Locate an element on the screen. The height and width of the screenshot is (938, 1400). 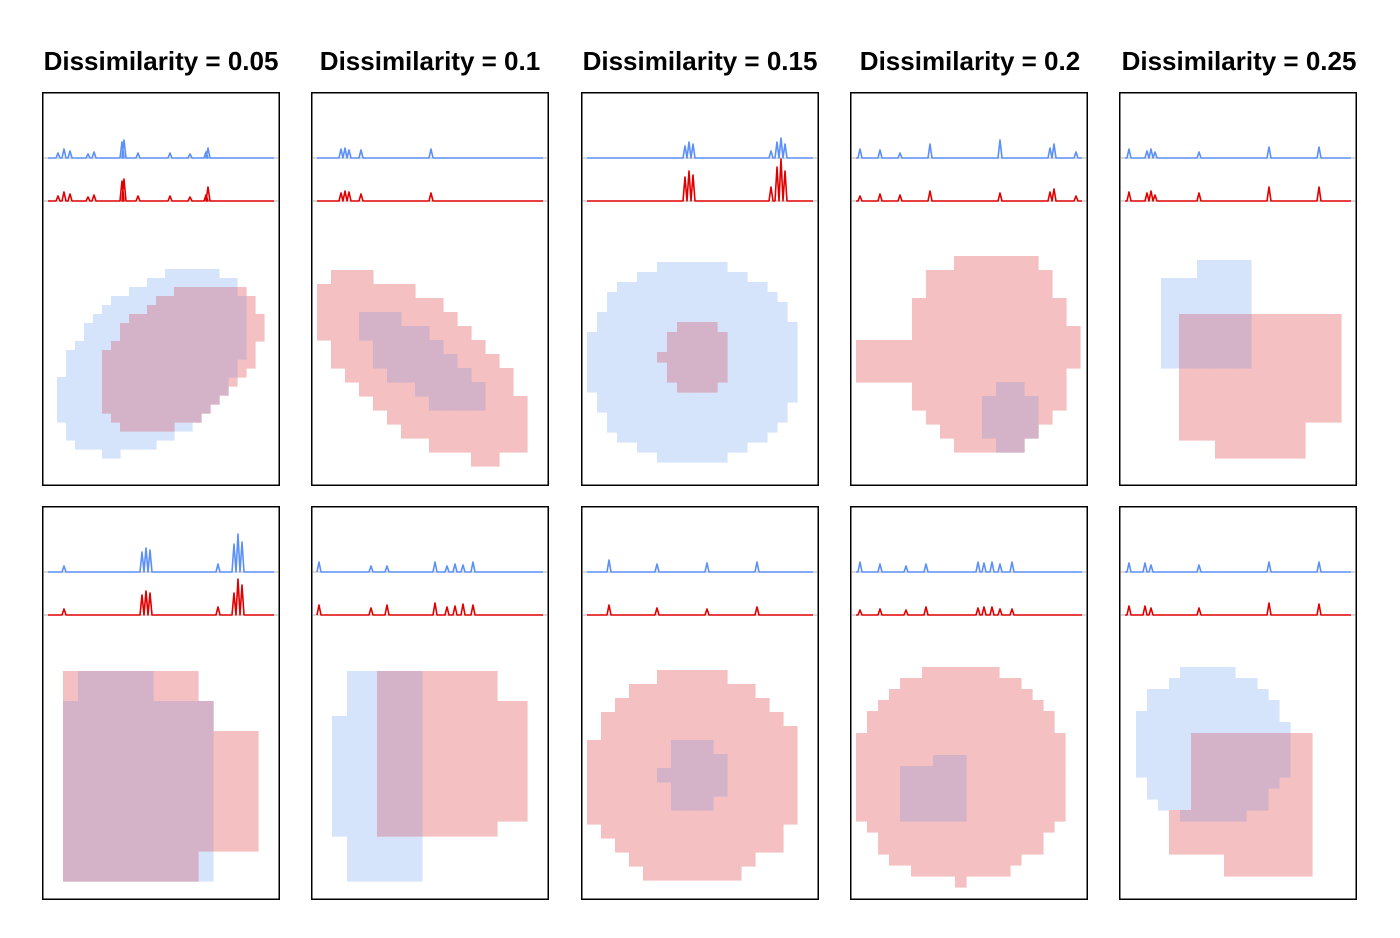
blue-trace is located at coordinates (700, 566).